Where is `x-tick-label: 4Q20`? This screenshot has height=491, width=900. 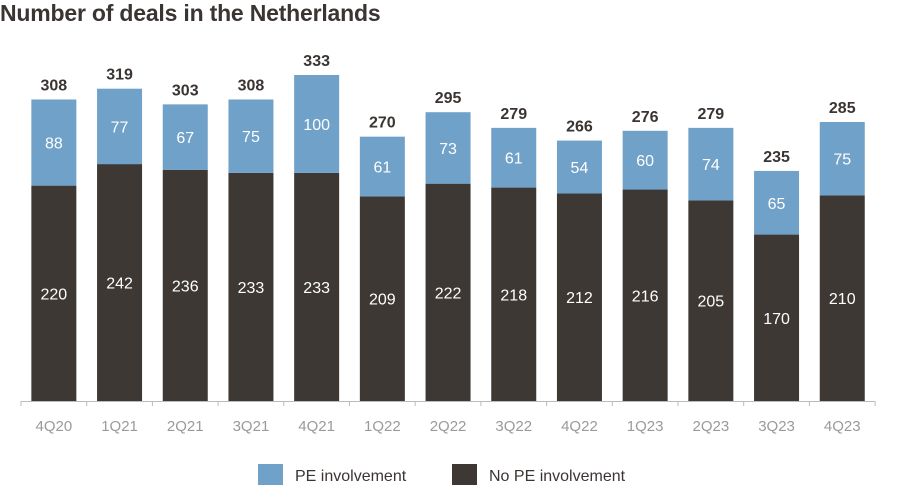
x-tick-label: 4Q20 is located at coordinates (53, 426).